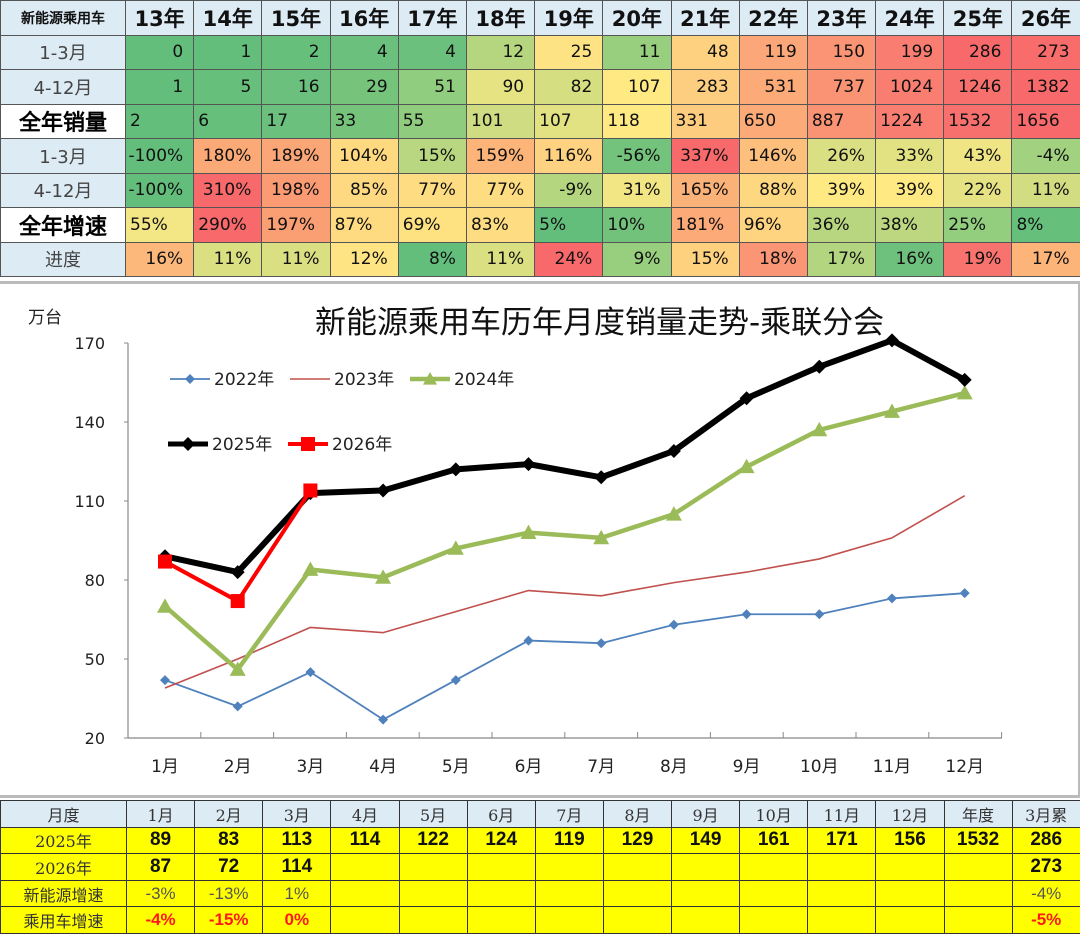 The height and width of the screenshot is (934, 1080). I want to click on year-header: 15年, so click(296, 18).